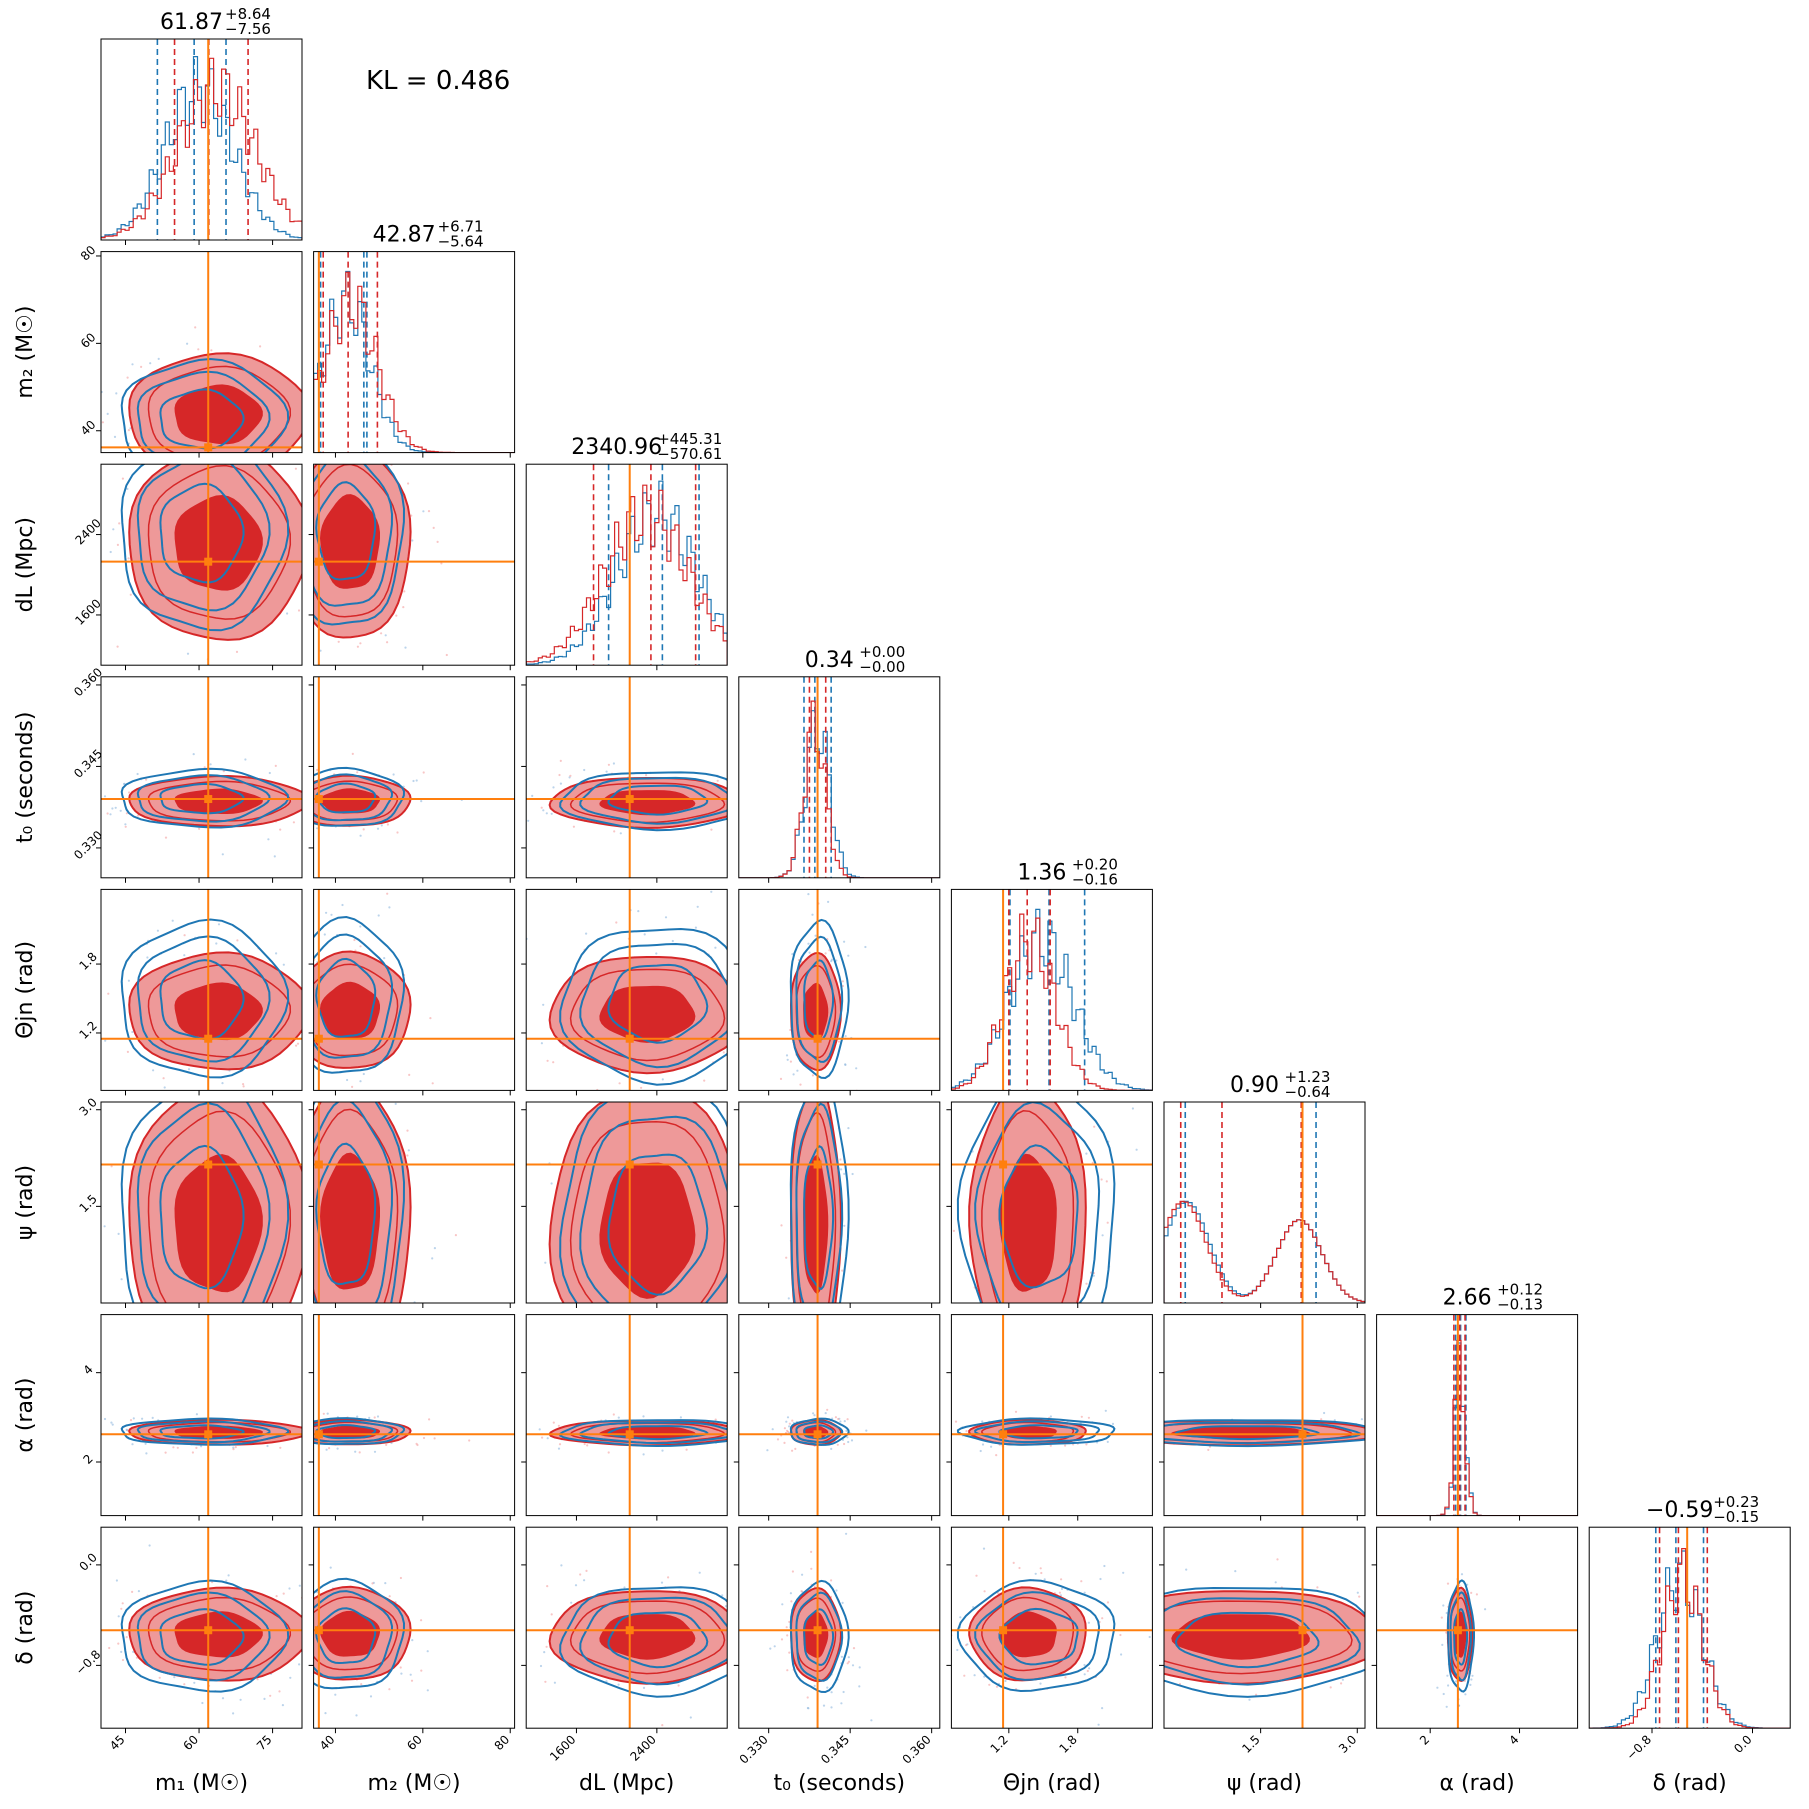 The image size is (1809, 1809). I want to click on x-tick-label: 60, so click(190, 1742).